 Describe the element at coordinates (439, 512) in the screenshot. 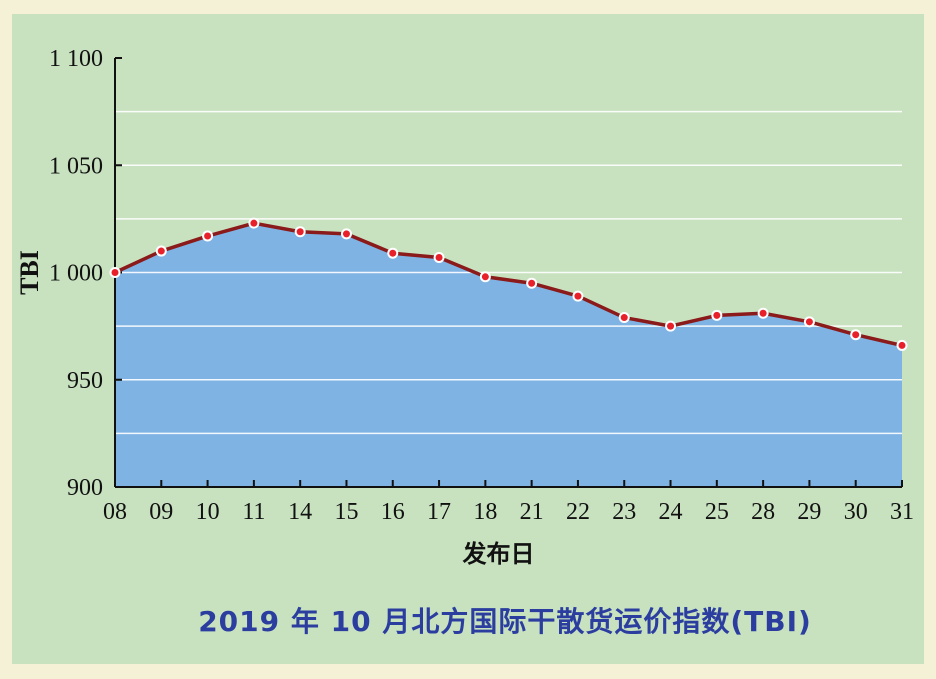

I see `x-tick-label: 17` at that location.